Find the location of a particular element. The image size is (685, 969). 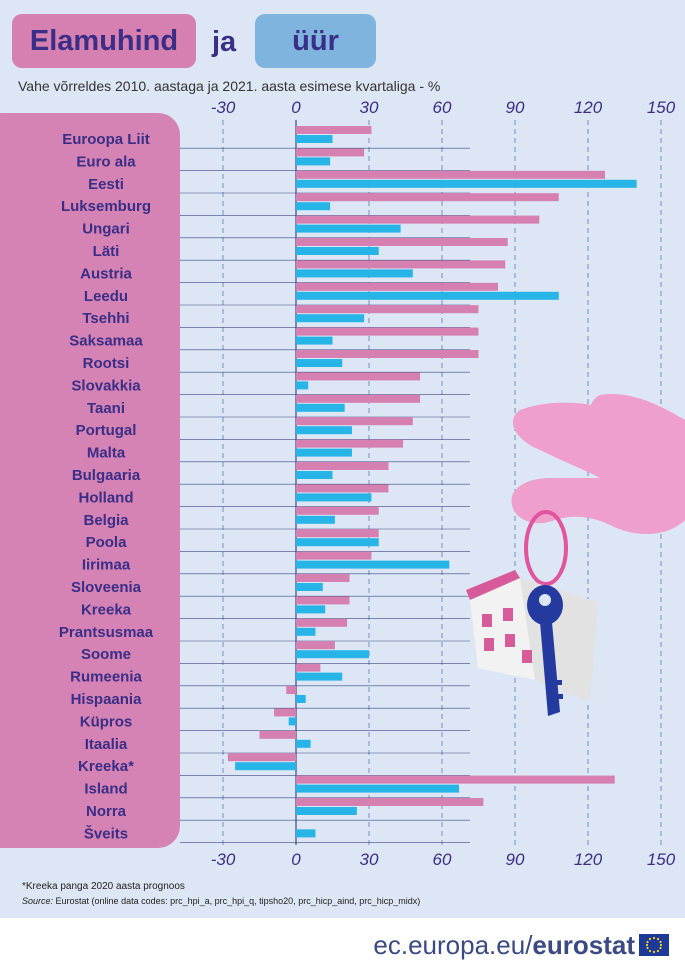

country-label: Hispaania is located at coordinates (107, 699).